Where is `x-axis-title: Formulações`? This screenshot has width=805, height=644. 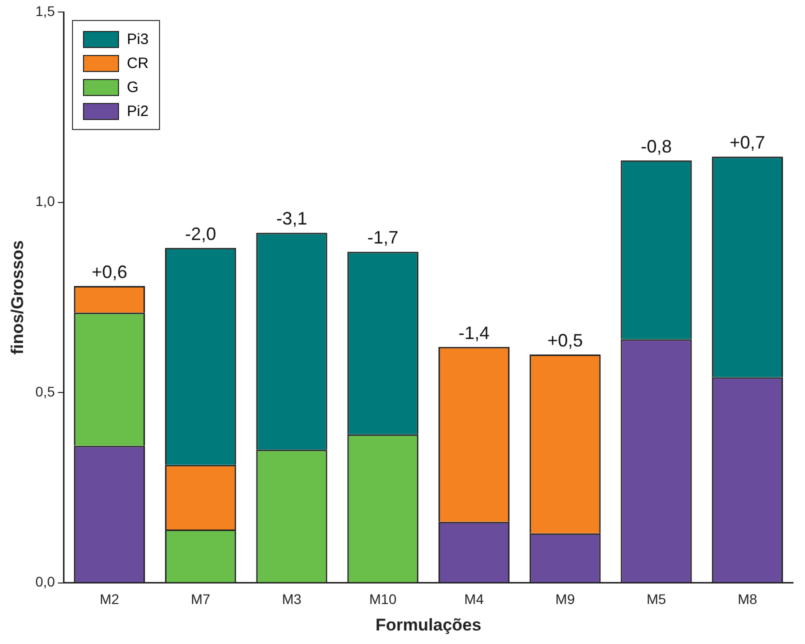 x-axis-title: Formulações is located at coordinates (429, 624).